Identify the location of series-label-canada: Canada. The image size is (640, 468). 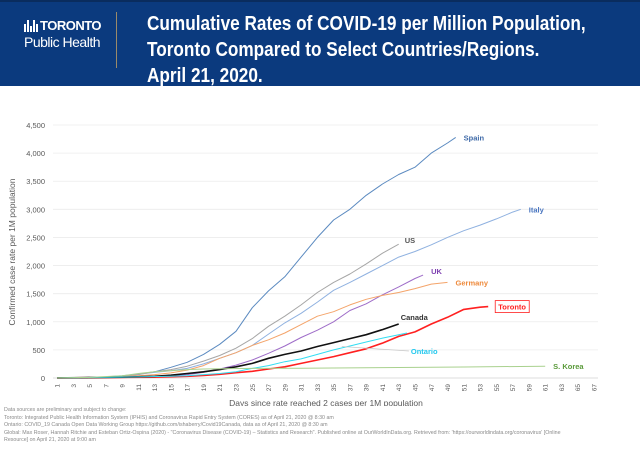
(415, 317).